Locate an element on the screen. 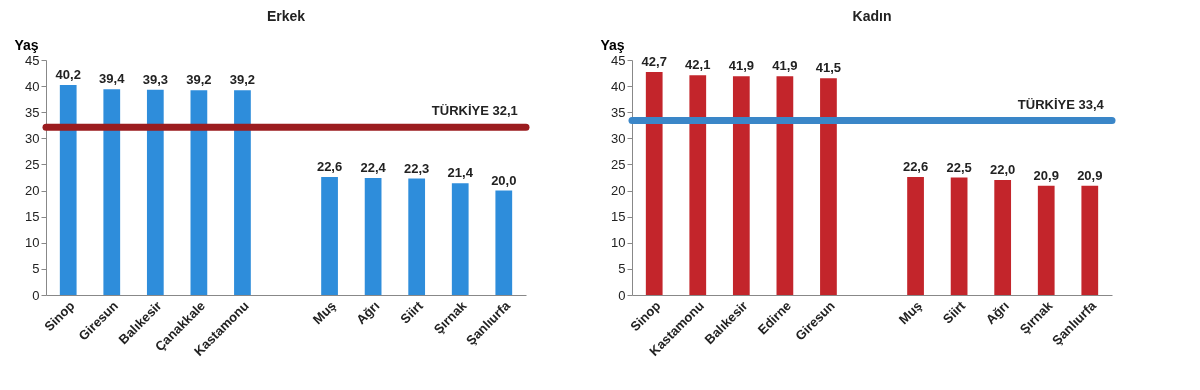  chart-title: Erkek is located at coordinates (286, 16).